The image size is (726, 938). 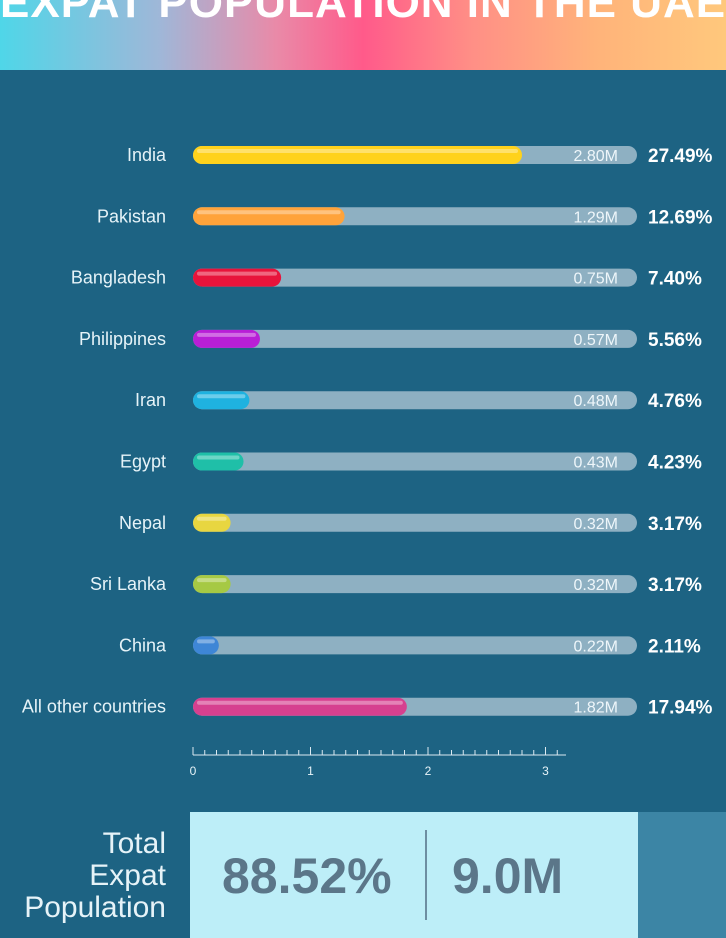 I want to click on bar-highlight-nepal, so click(x=212, y=518).